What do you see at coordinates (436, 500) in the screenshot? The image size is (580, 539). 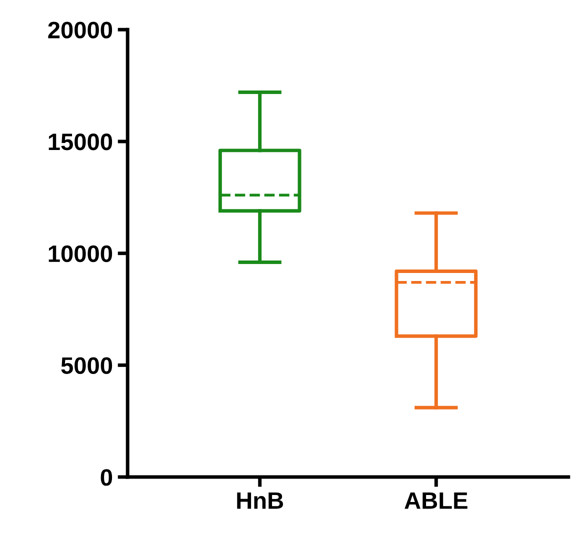 I see `x-tick-label: ABLE` at bounding box center [436, 500].